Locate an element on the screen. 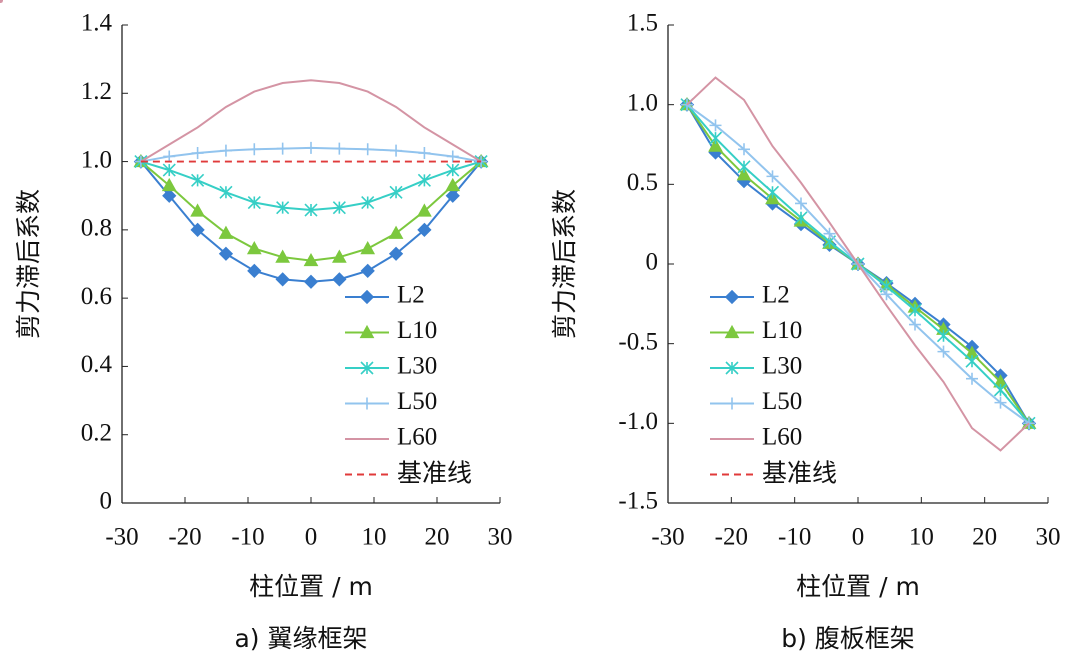  y-tick-label: 1.5 is located at coordinates (642, 23).